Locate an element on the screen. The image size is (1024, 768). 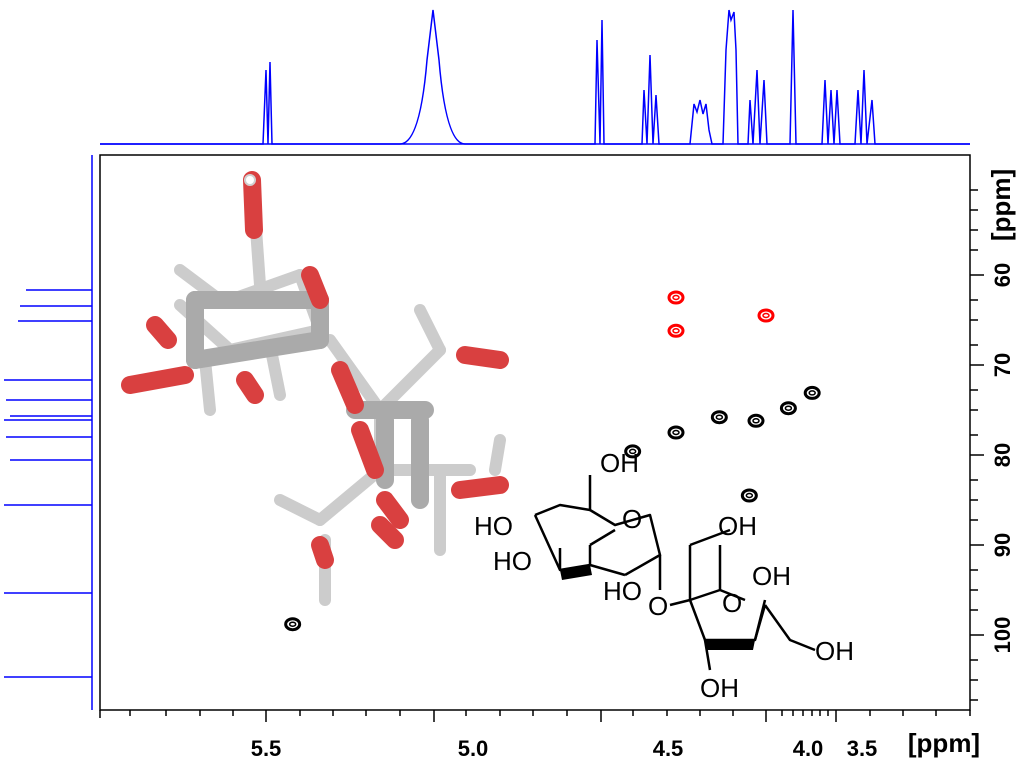
x-axis is located at coordinates (535, 716).